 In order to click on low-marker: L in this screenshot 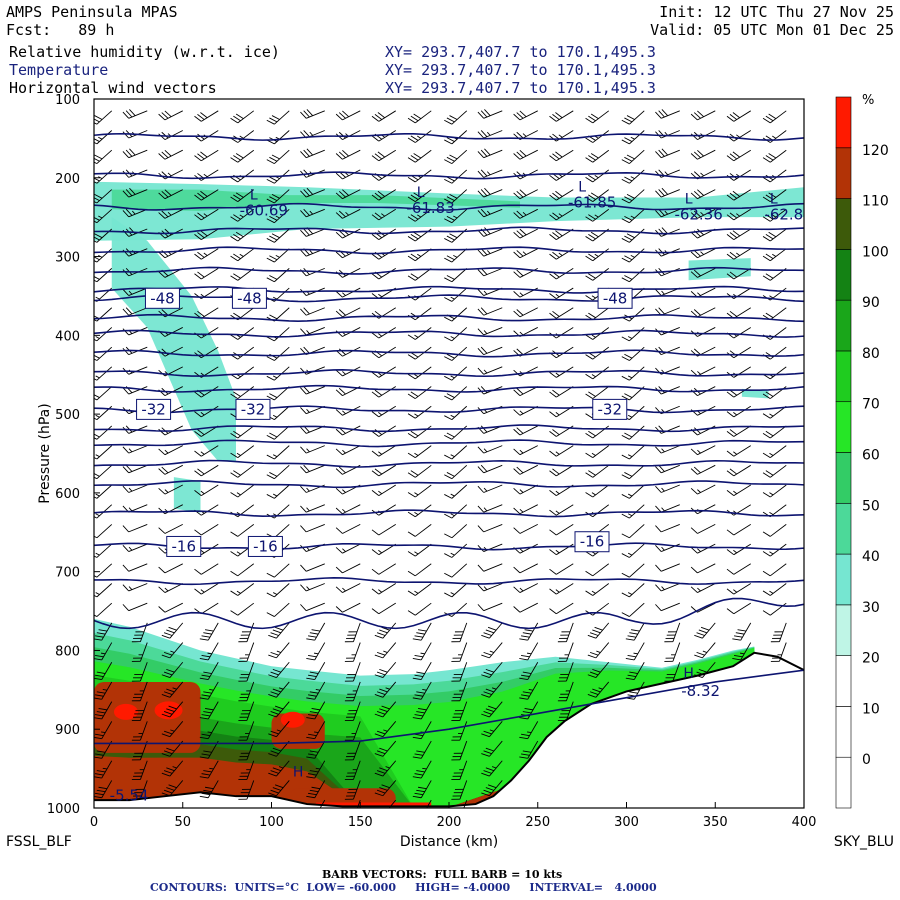, I will do `click(421, 193)`.